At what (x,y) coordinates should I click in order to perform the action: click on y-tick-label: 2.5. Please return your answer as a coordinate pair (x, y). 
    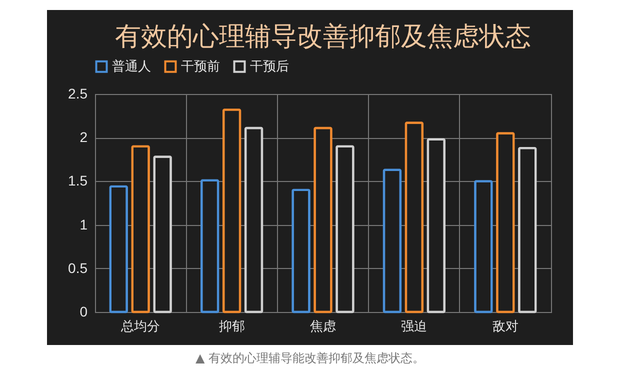
    Looking at the image, I should click on (78, 94).